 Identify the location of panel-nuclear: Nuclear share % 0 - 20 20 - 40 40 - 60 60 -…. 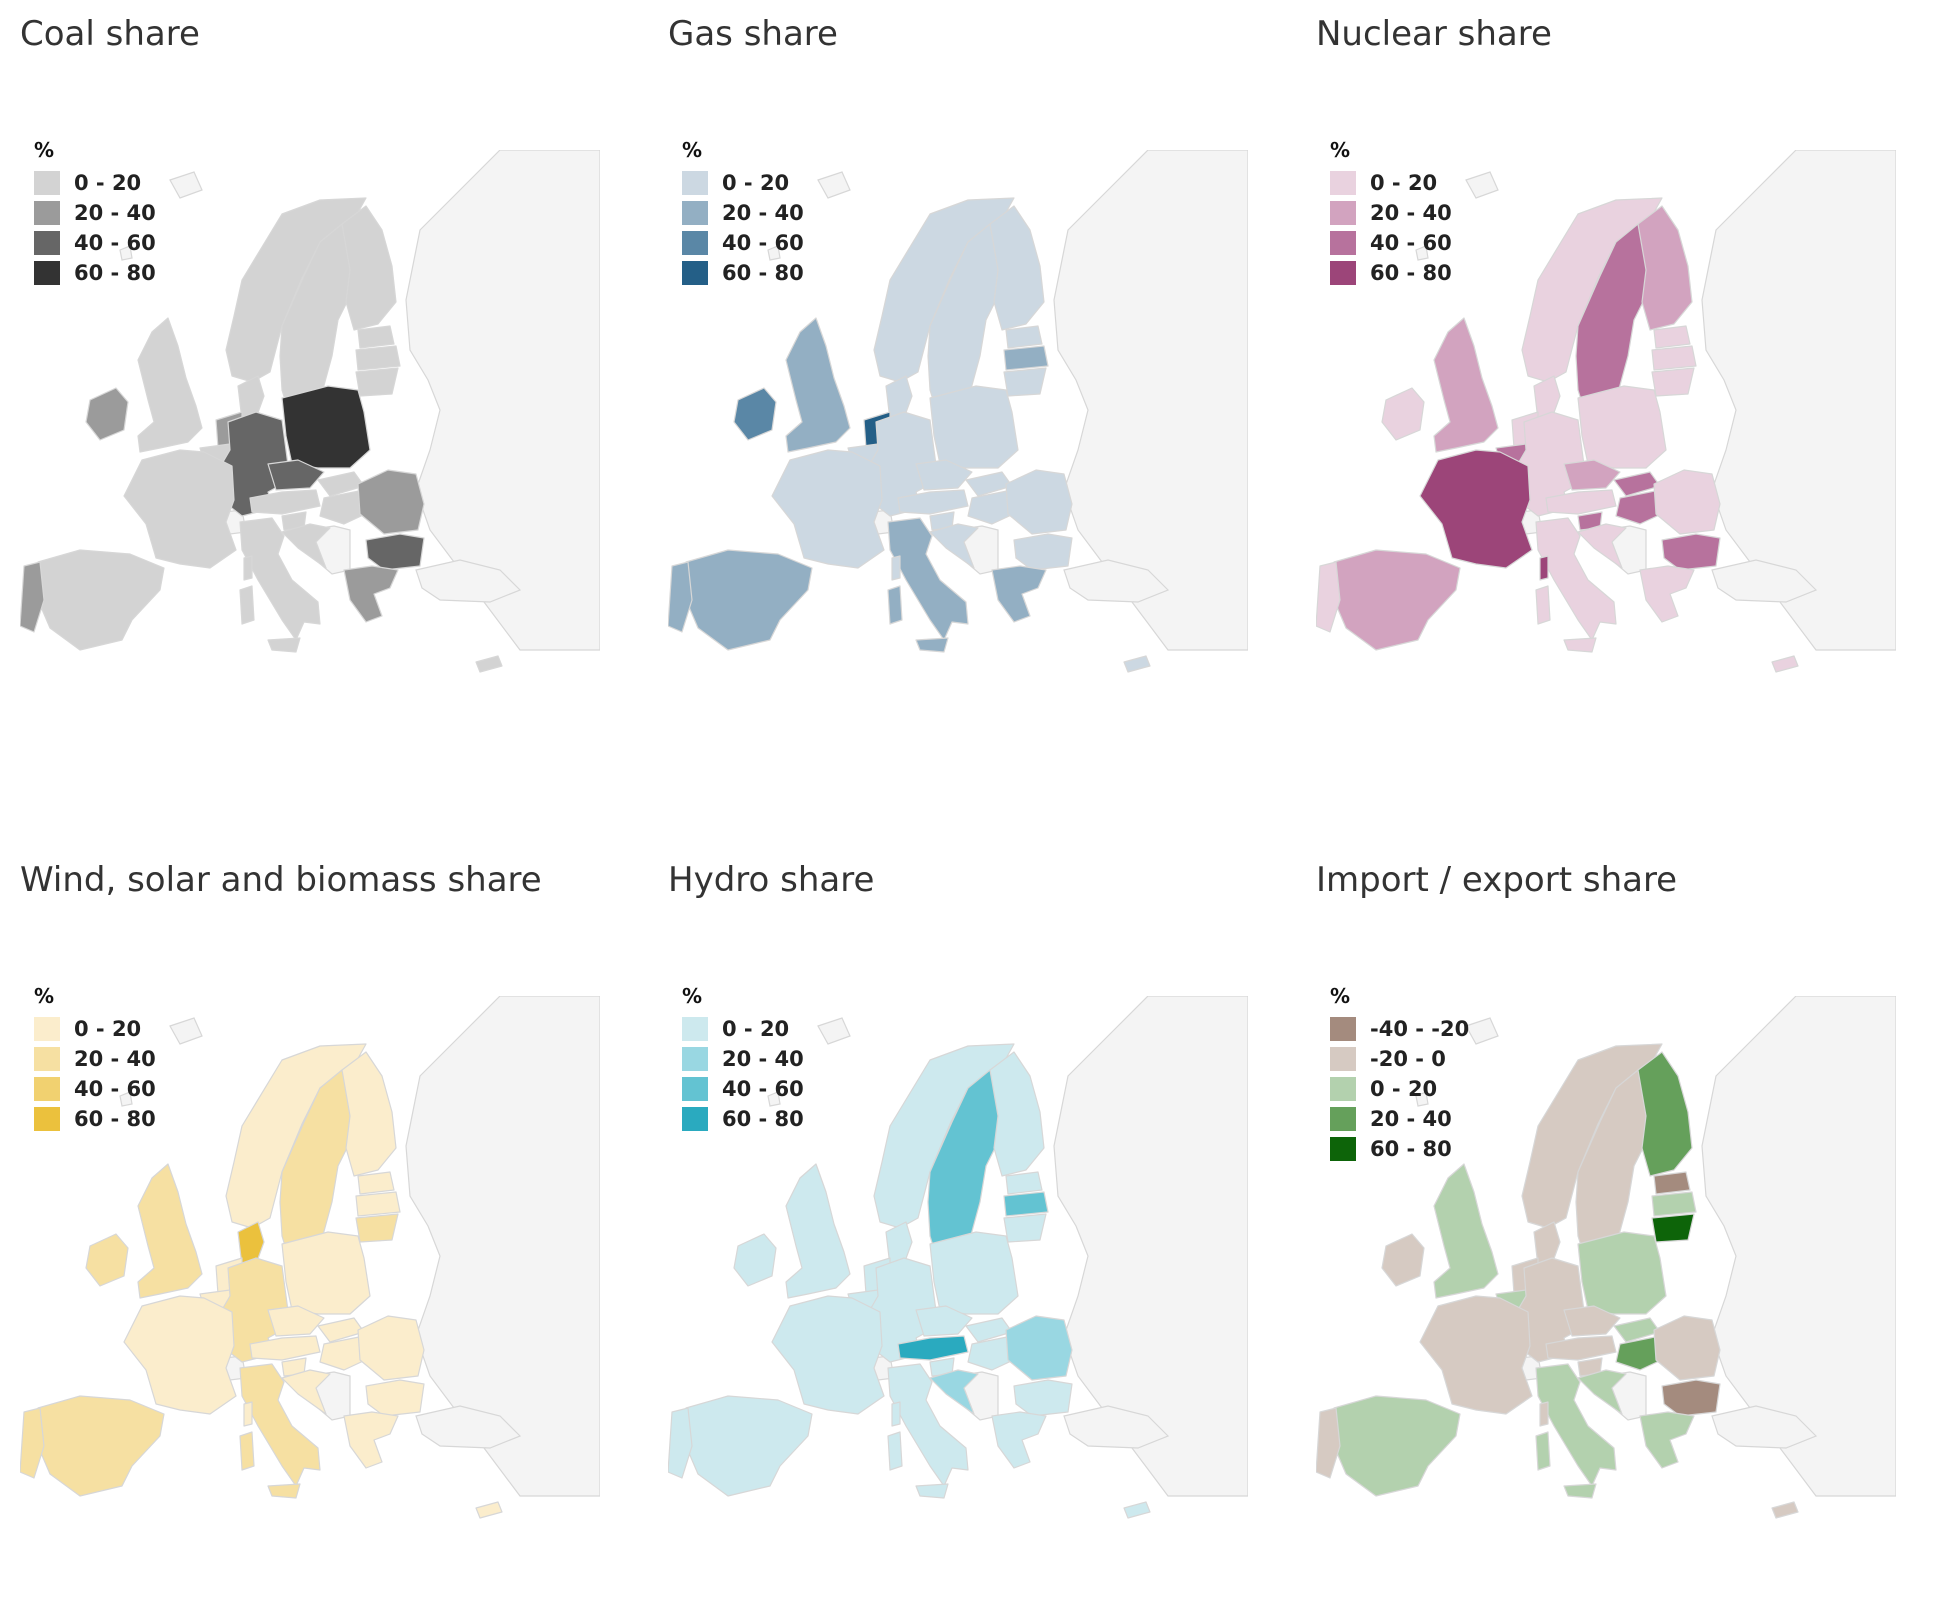
(1596, 380).